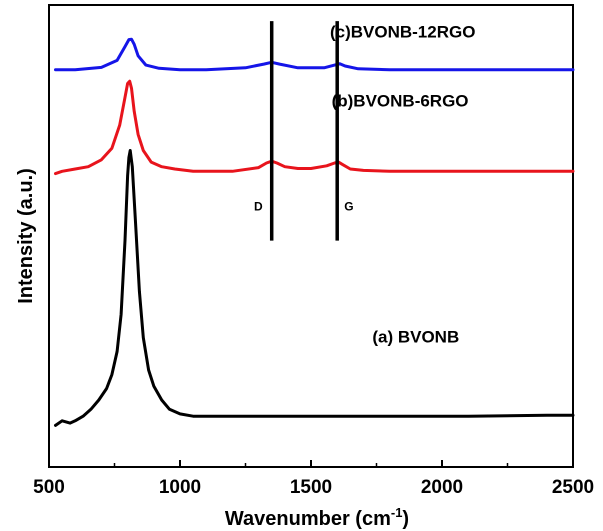 Image resolution: width=603 pixels, height=531 pixels. What do you see at coordinates (49, 487) in the screenshot?
I see `x-tick-label-500: 500` at bounding box center [49, 487].